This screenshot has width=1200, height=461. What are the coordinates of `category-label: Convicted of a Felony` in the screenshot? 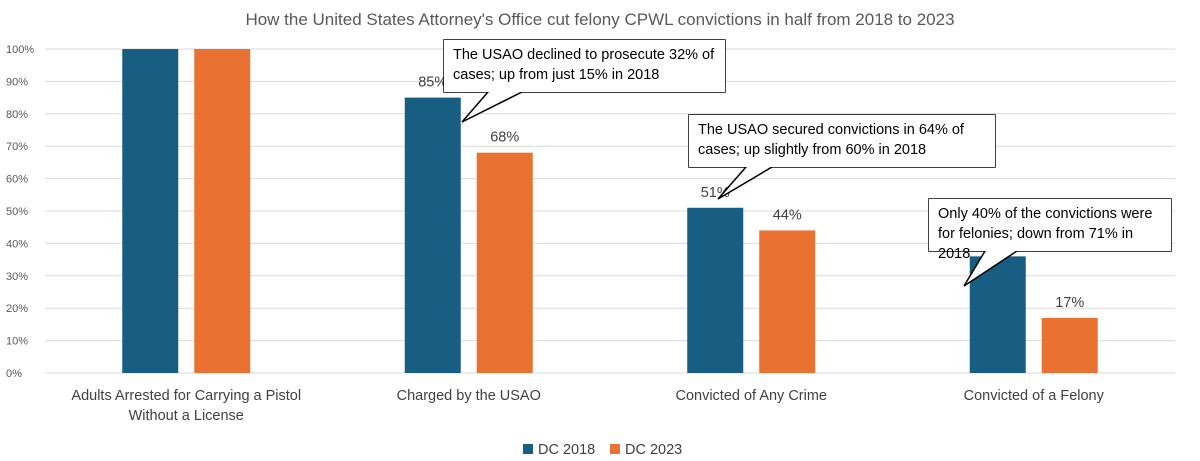 It's located at (1034, 396).